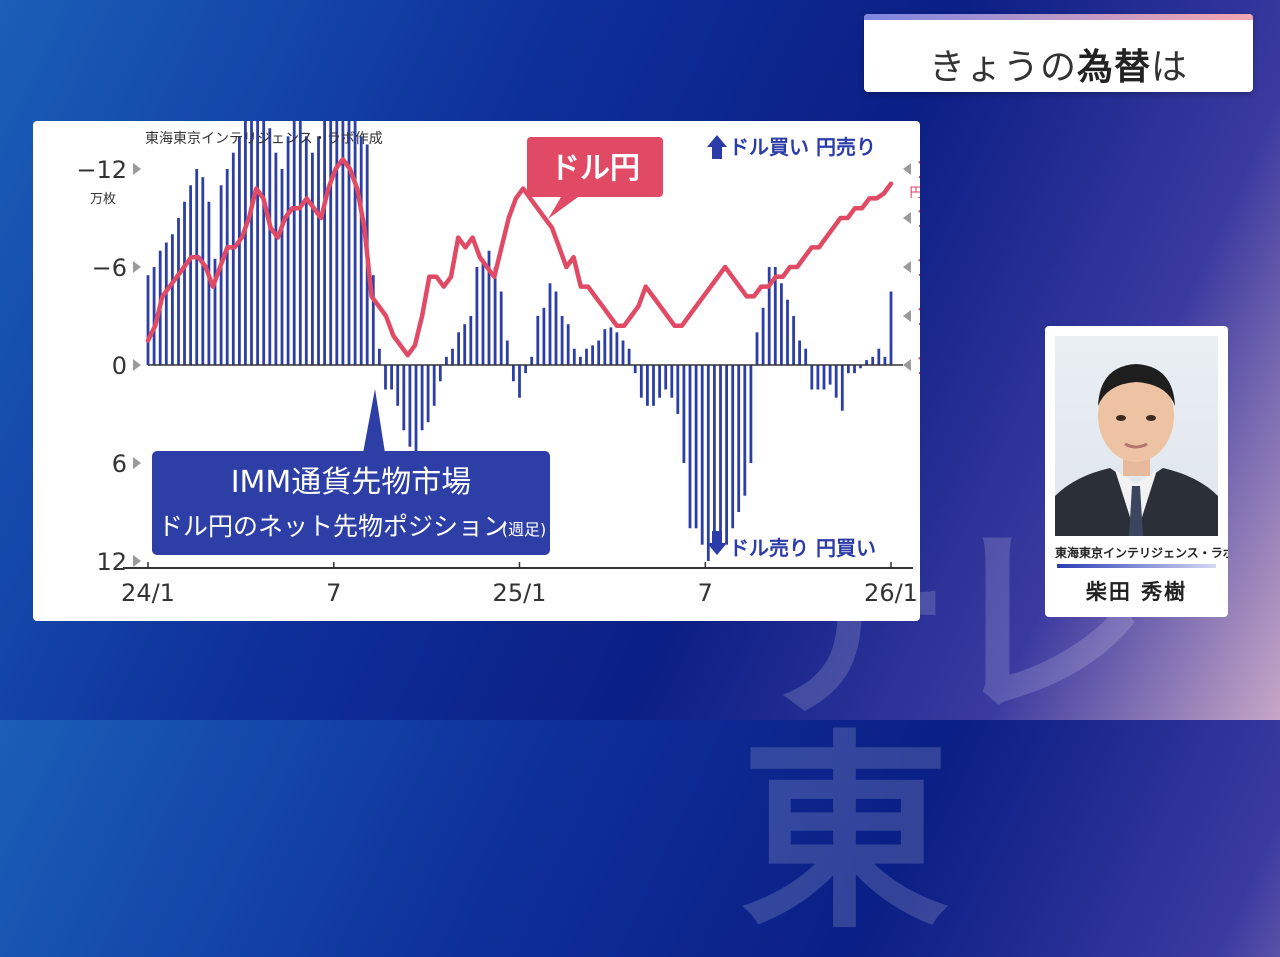  What do you see at coordinates (563, 208) in the screenshot?
I see `line-callout-pointer` at bounding box center [563, 208].